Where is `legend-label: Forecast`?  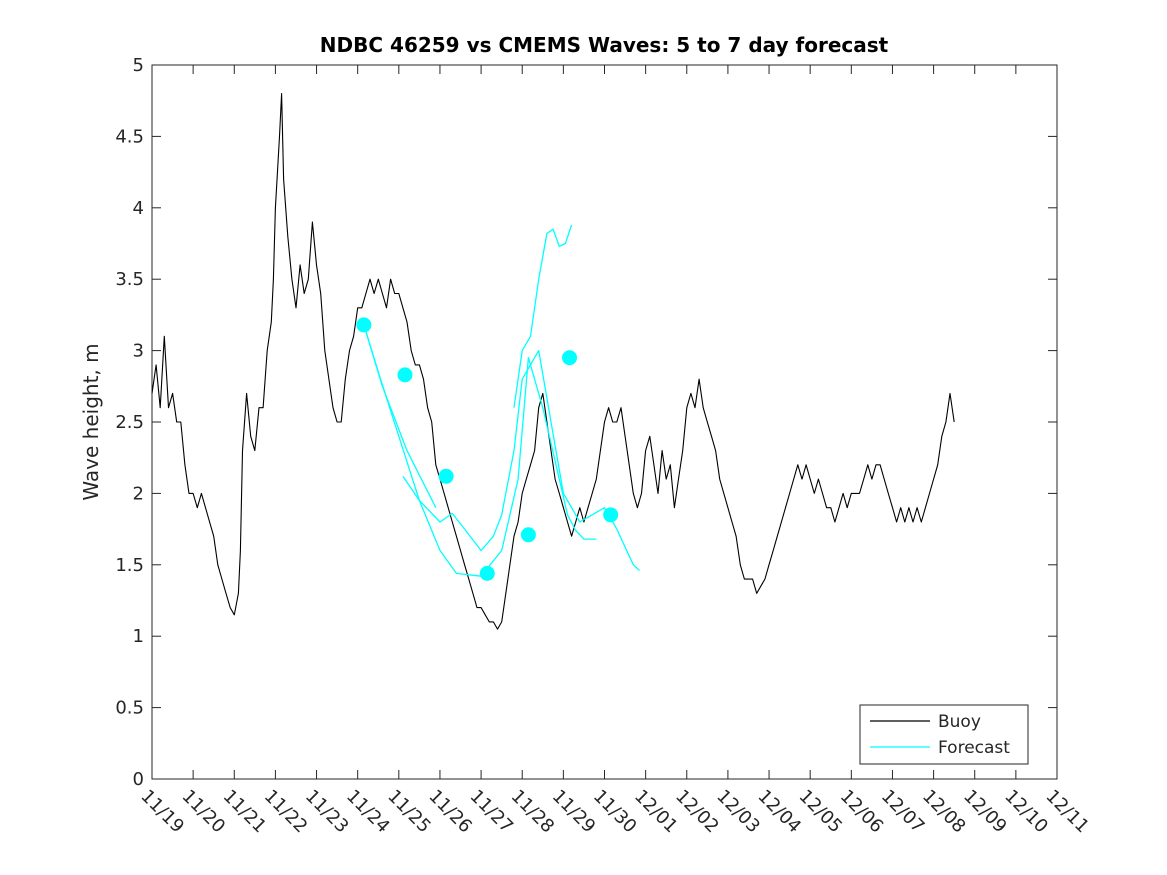
legend-label: Forecast is located at coordinates (974, 748).